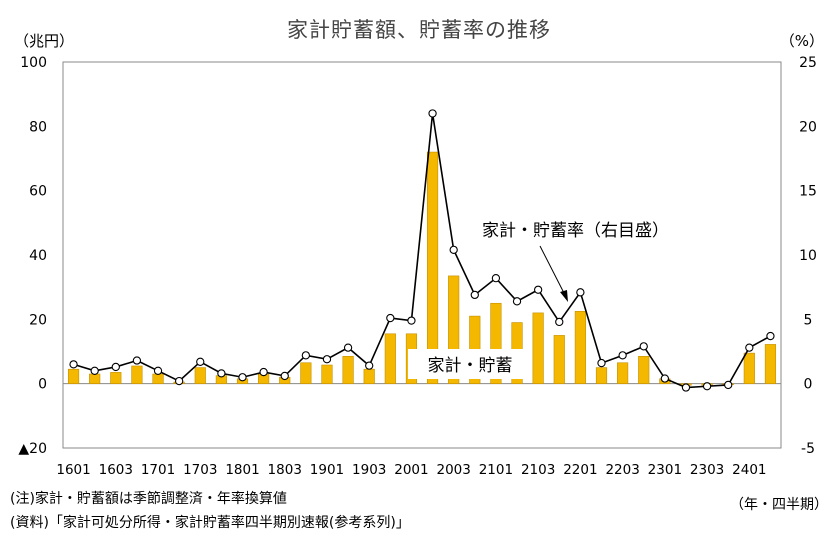  I want to click on left-tick-label: 80, so click(38, 127).